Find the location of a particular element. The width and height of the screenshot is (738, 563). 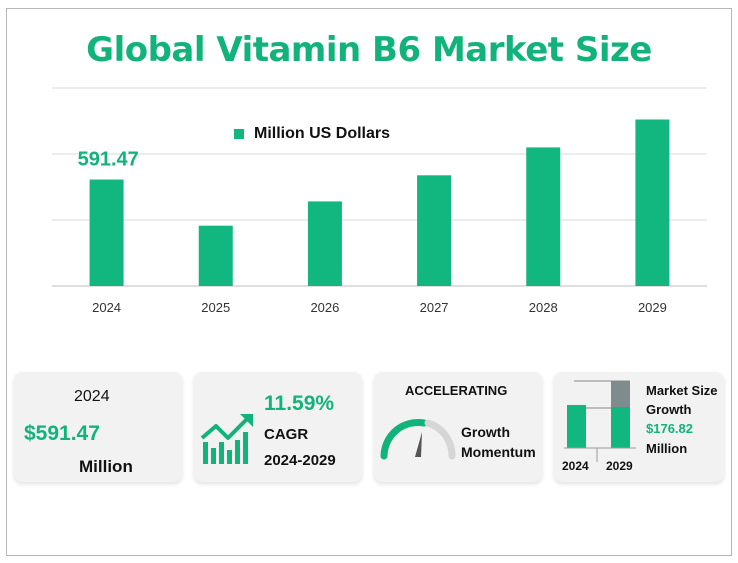

page-title: Global Vitamin B6 Market Size is located at coordinates (369, 50).